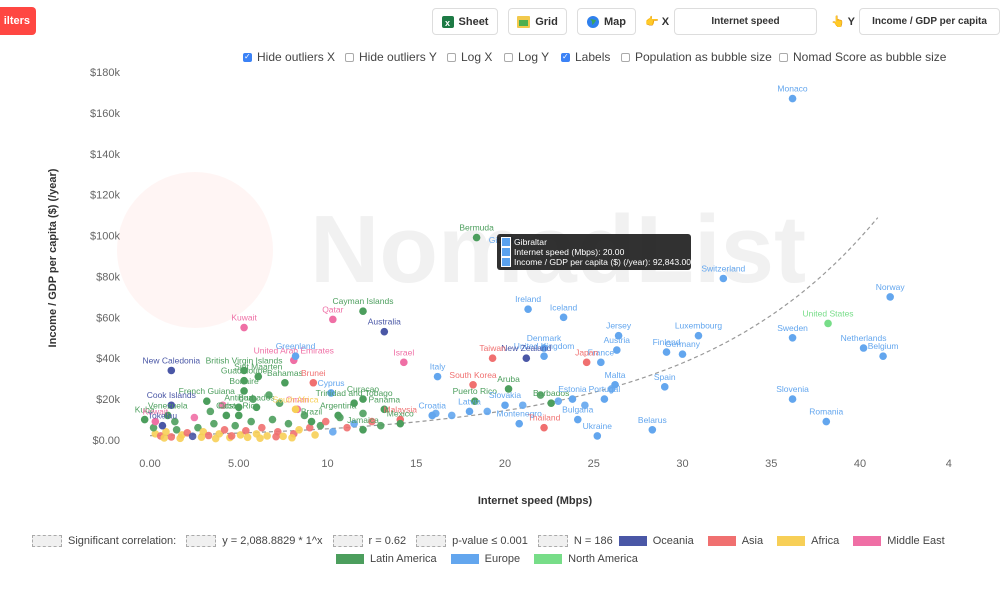 Image resolution: width=1000 pixels, height=595 pixels. I want to click on x-axis-value: Internet speed, so click(745, 21).